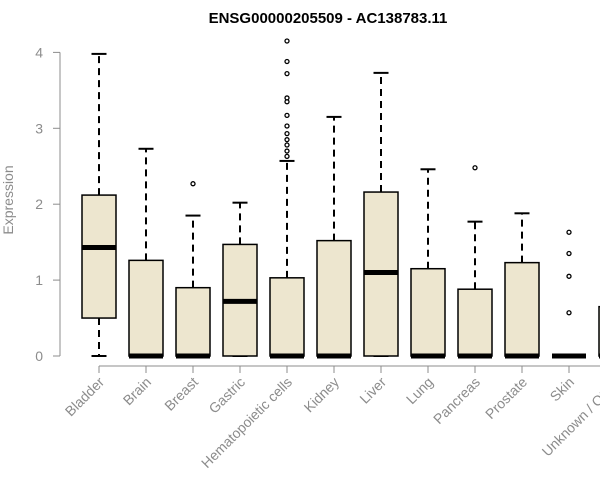  What do you see at coordinates (562, 389) in the screenshot?
I see `x-tick-label: Skin` at bounding box center [562, 389].